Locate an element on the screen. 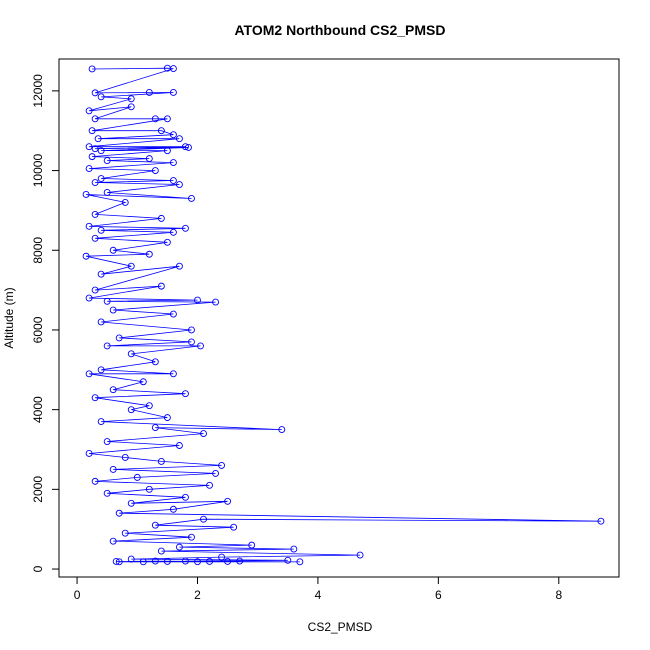  y-tick-label: 10000 is located at coordinates (38, 171).